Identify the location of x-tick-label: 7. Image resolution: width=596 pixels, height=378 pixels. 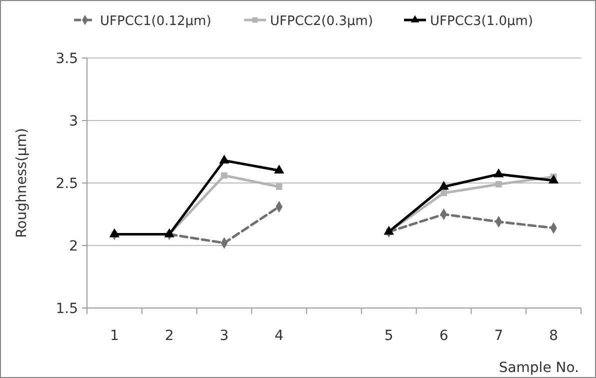
(499, 336).